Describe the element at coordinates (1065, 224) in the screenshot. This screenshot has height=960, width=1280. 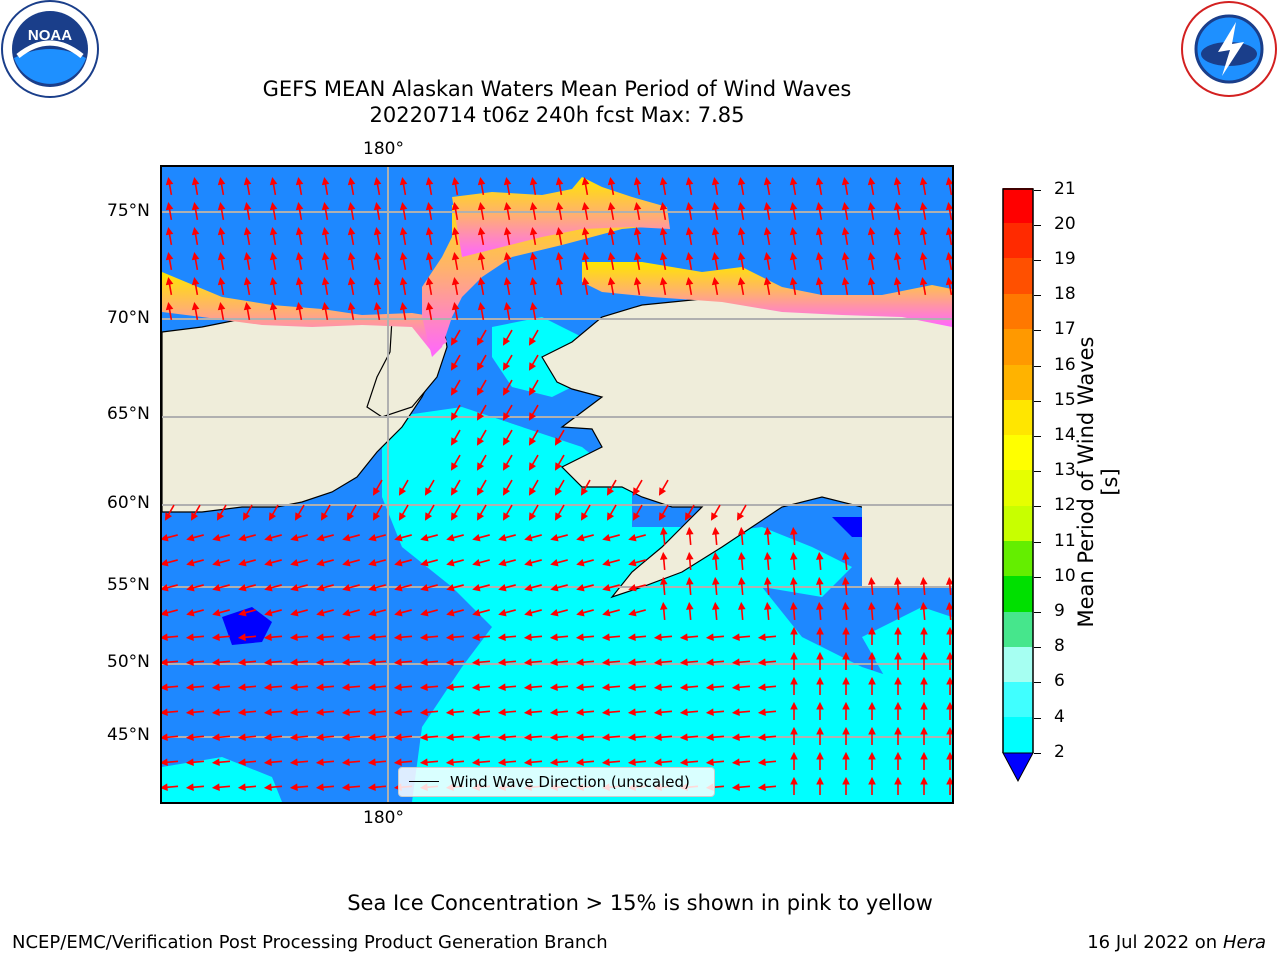
I see `colorbar-tick-label: 20` at that location.